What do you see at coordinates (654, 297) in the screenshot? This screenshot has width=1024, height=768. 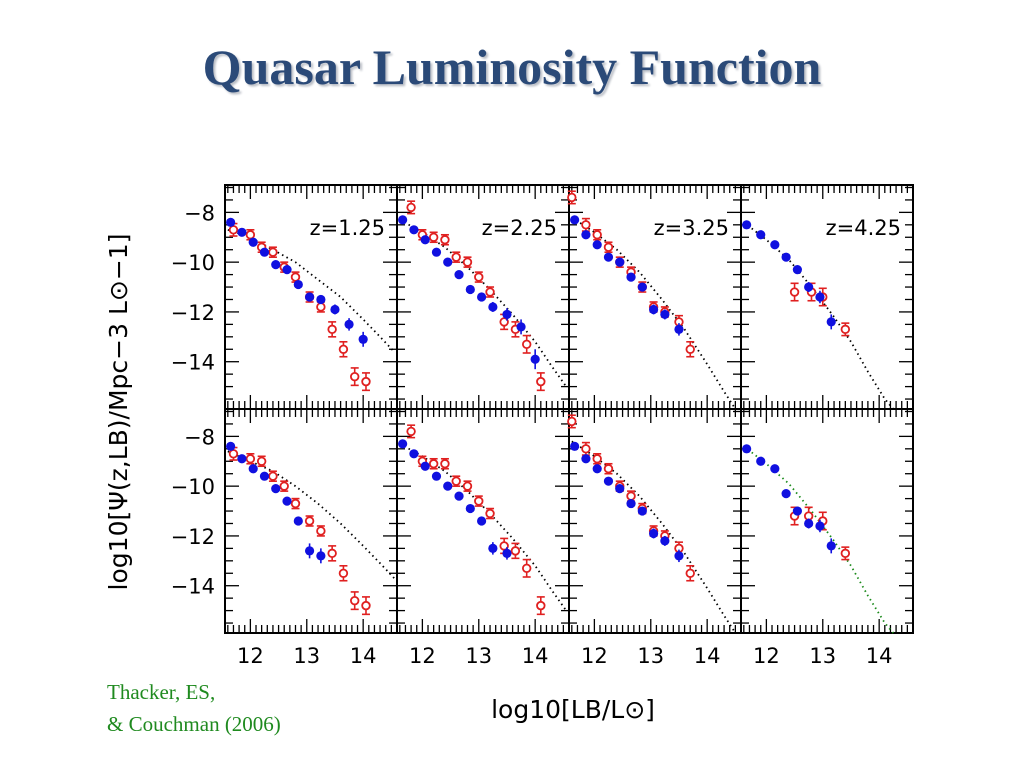 I see `panel-3: z=3.25` at bounding box center [654, 297].